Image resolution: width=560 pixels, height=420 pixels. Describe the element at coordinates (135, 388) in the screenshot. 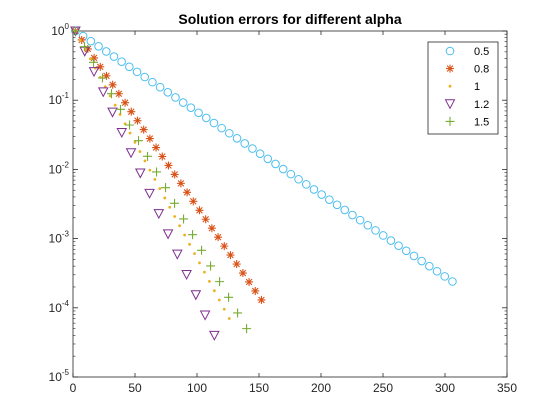

I see `x-tick-label: 50` at that location.